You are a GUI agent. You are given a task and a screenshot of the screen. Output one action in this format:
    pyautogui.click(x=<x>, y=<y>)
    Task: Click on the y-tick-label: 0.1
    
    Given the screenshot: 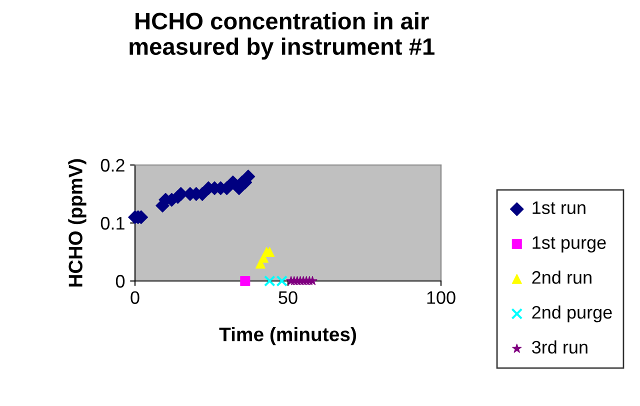 What is the action you would take?
    pyautogui.click(x=112, y=223)
    